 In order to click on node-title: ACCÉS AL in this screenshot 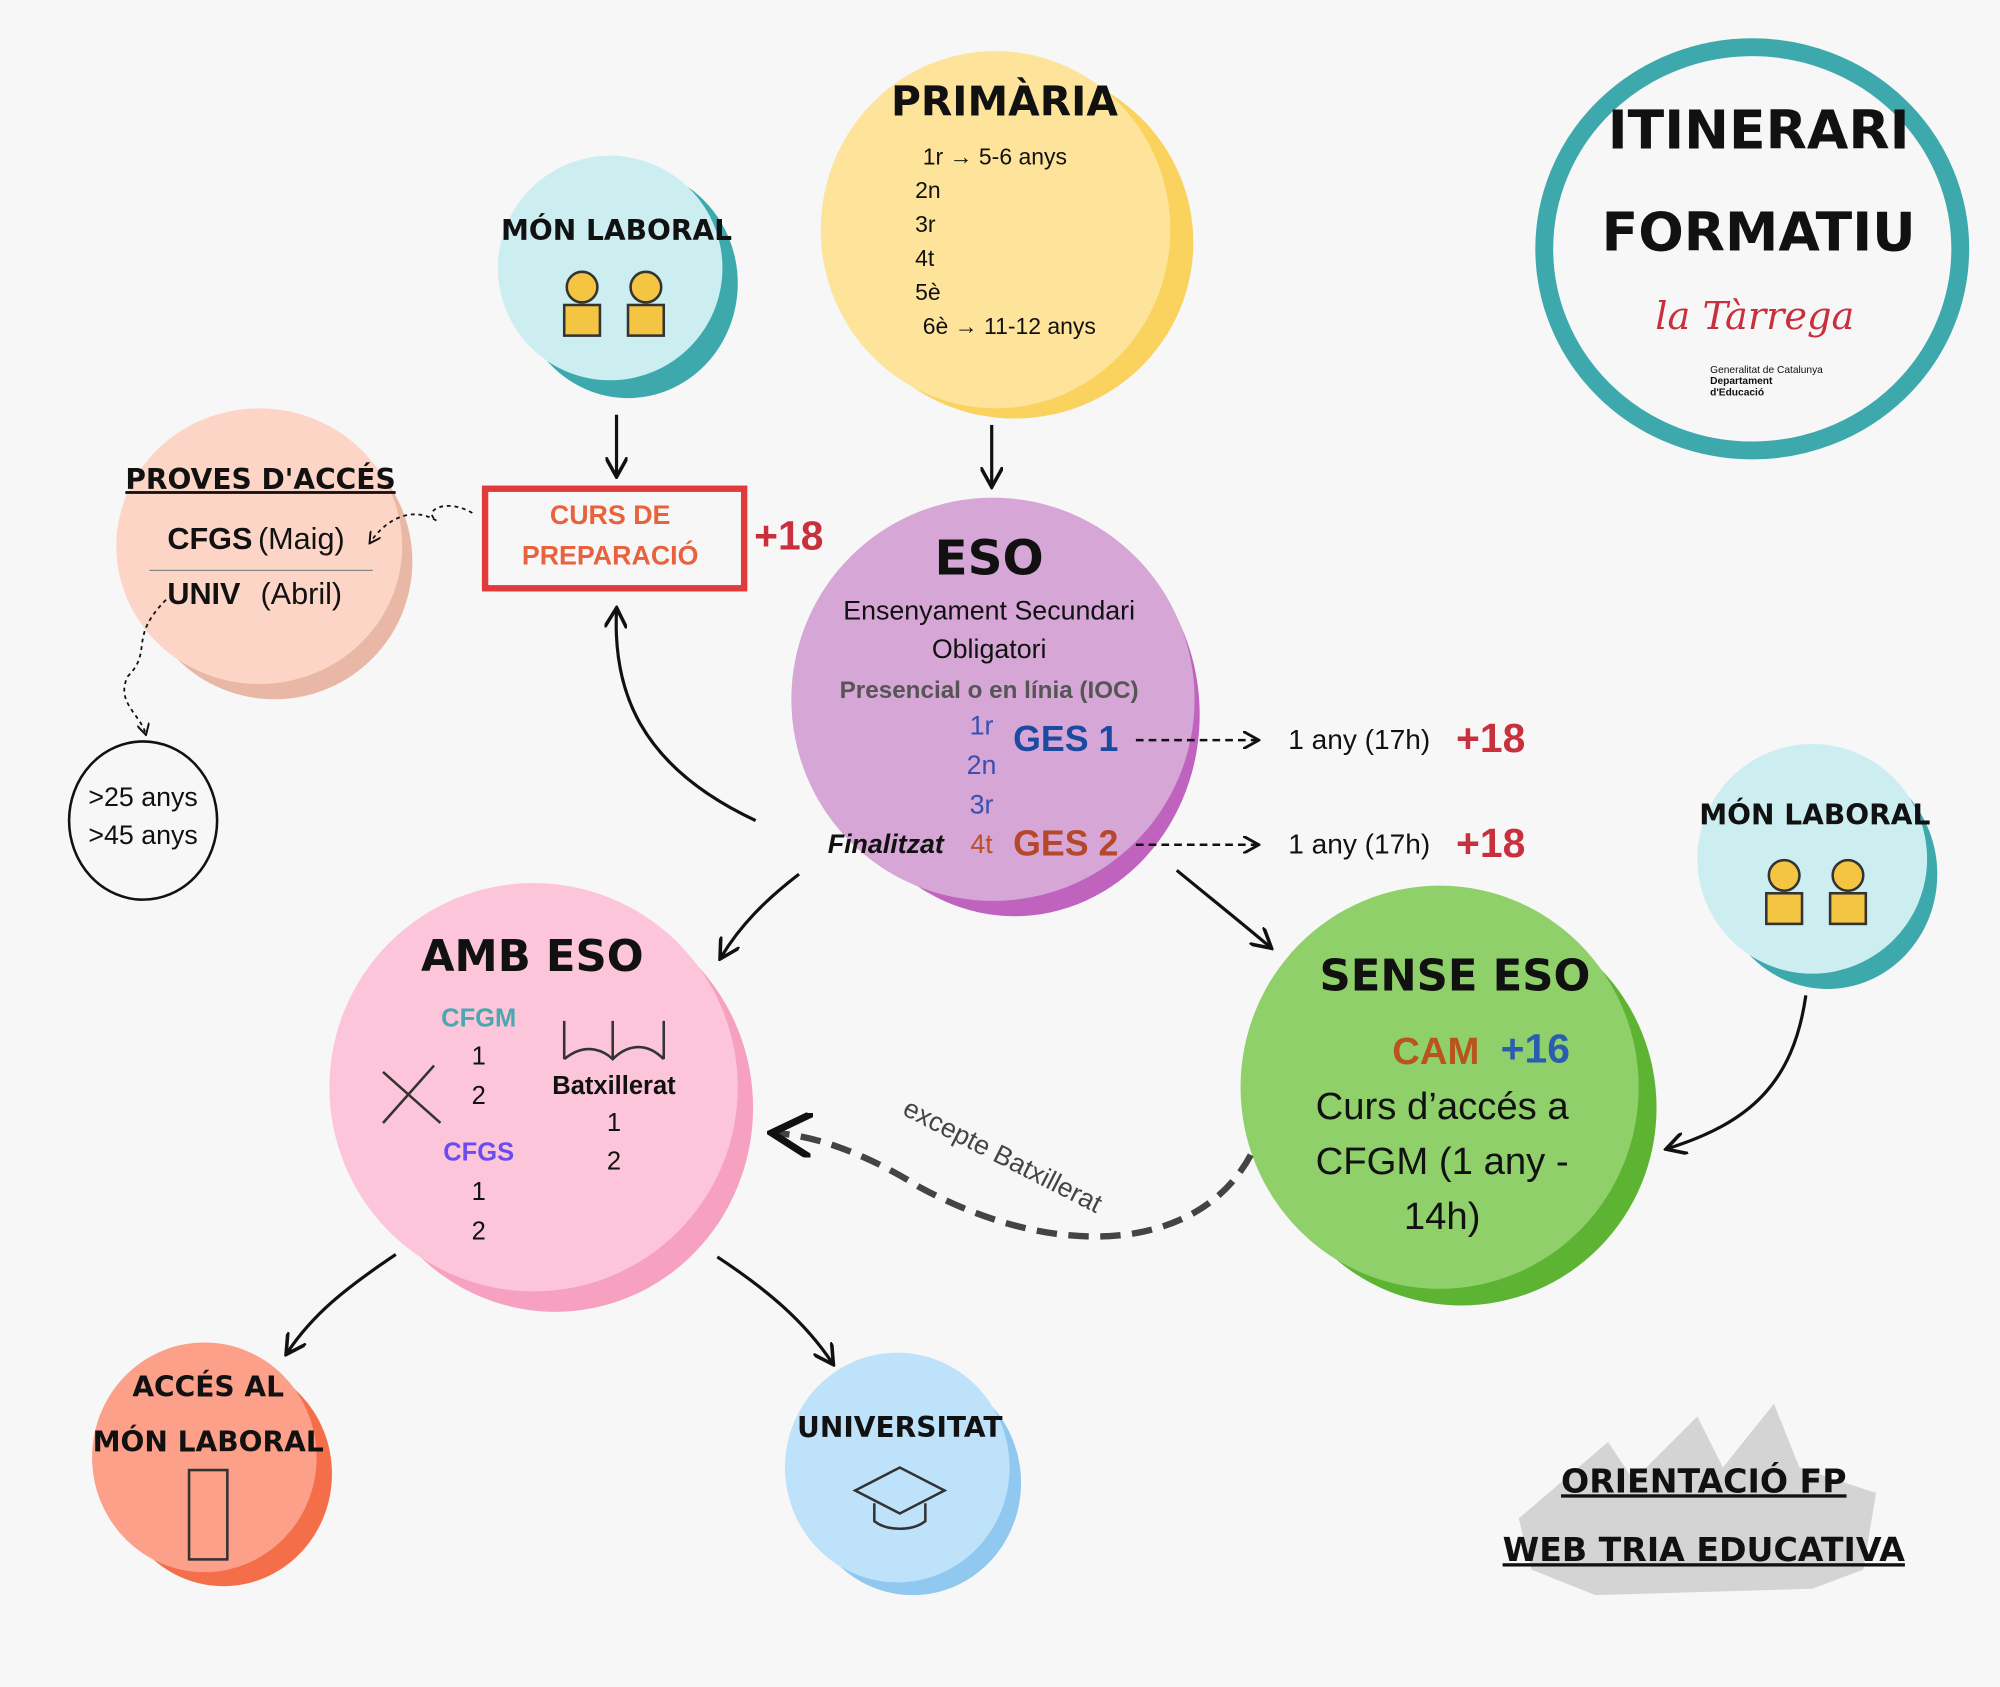, I will do `click(208, 1386)`.